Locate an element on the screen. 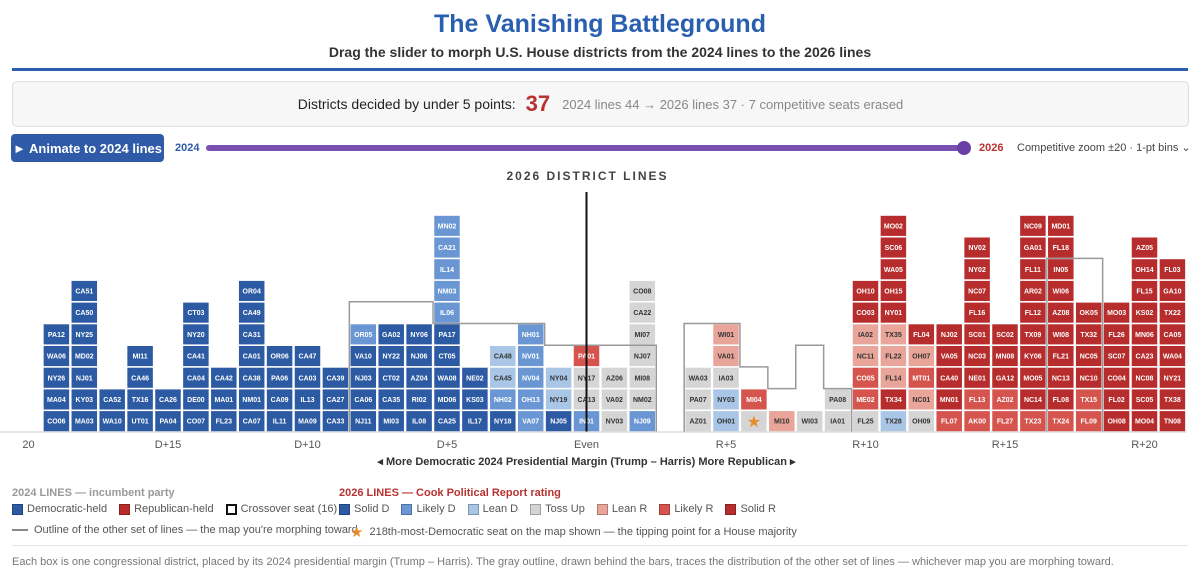  district-label: MN08 is located at coordinates (1005, 357).